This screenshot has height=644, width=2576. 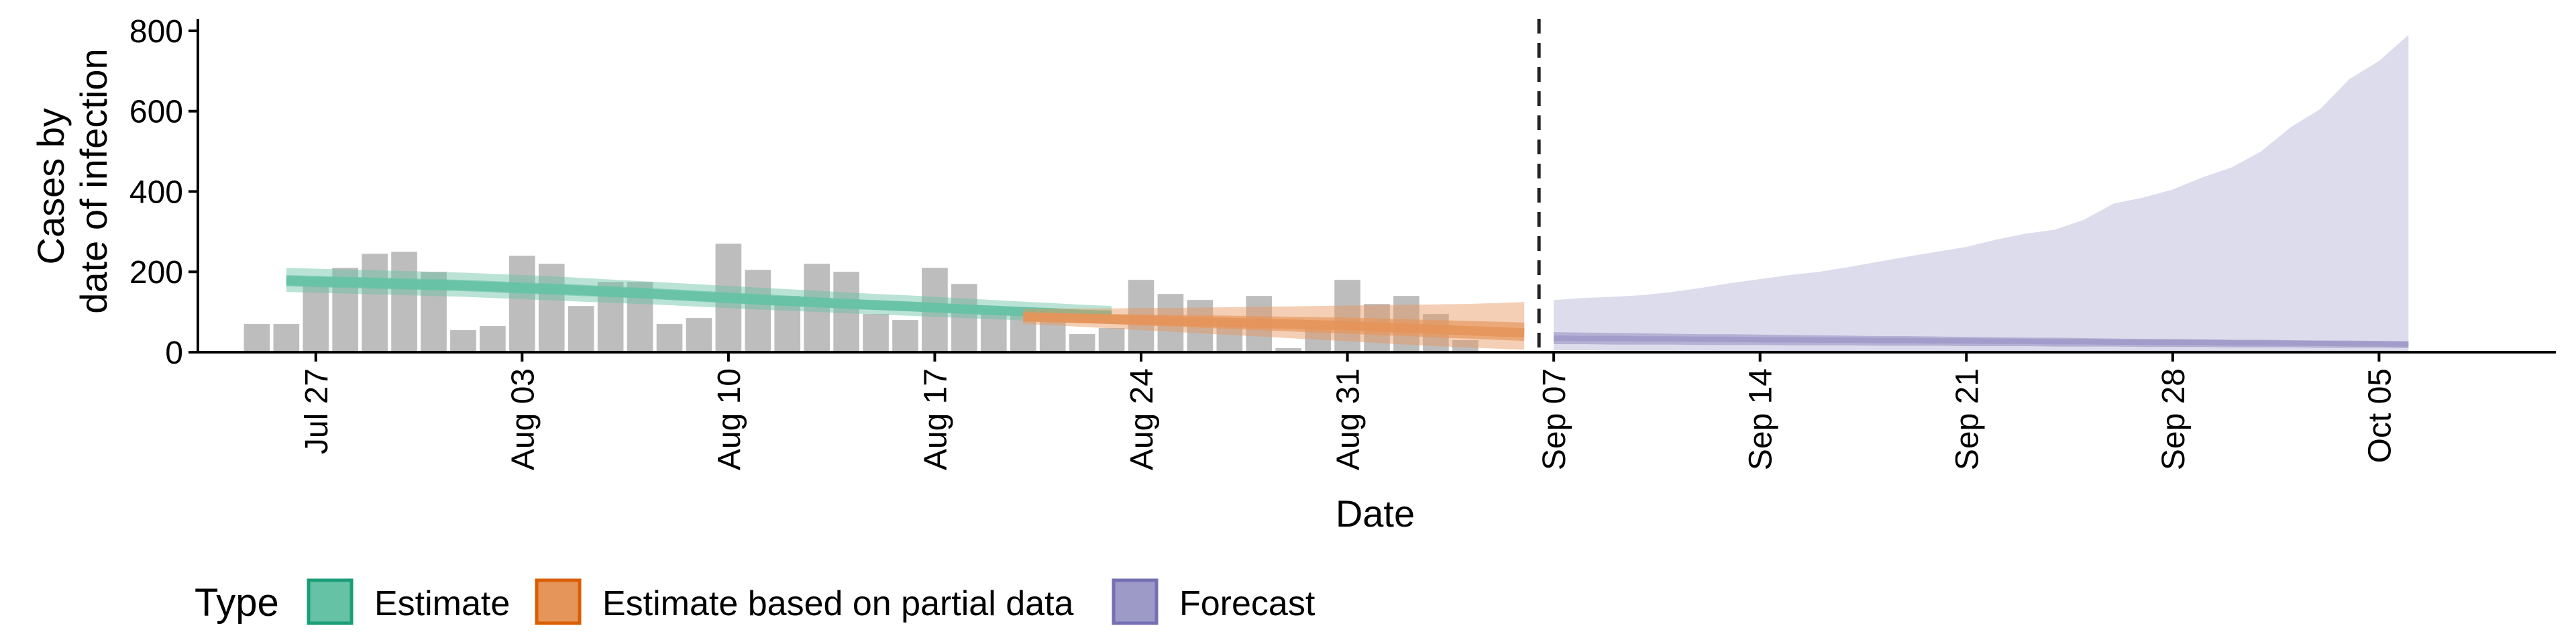 What do you see at coordinates (523, 419) in the screenshot?
I see `x-tick-label: Aug 03` at bounding box center [523, 419].